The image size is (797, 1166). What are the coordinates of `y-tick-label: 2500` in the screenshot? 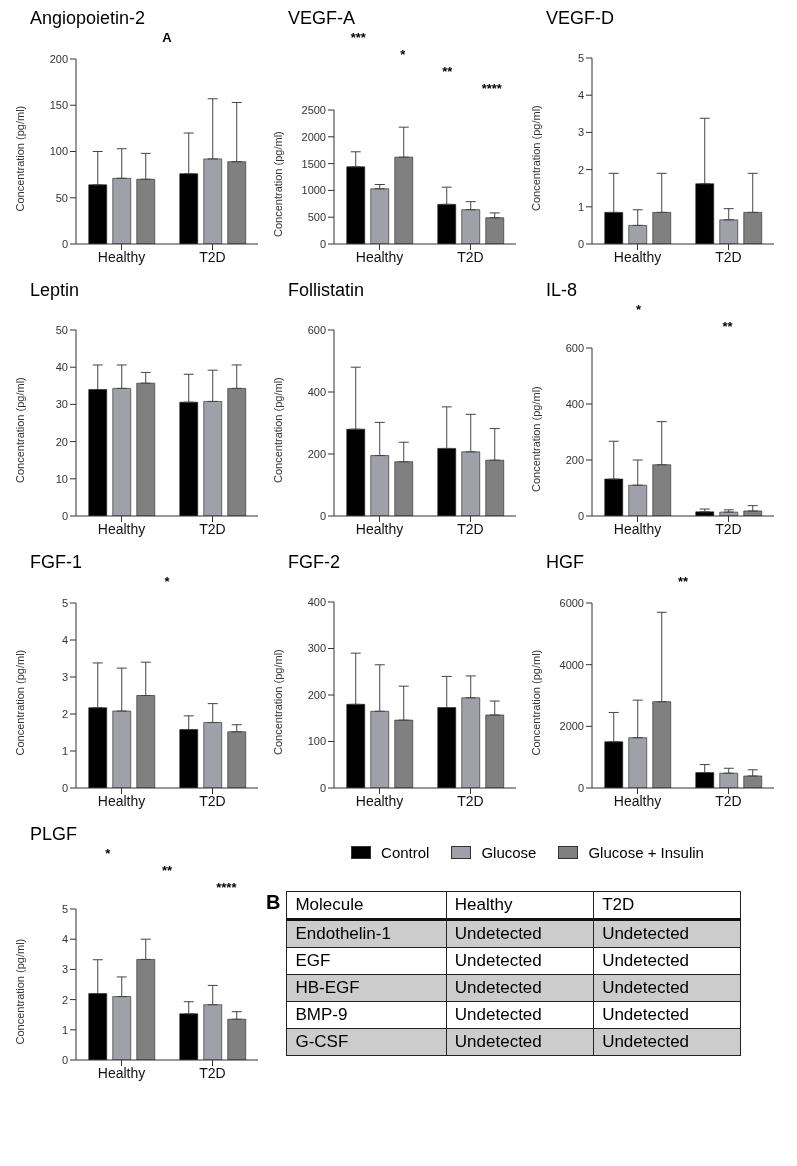 It's located at (313, 109).